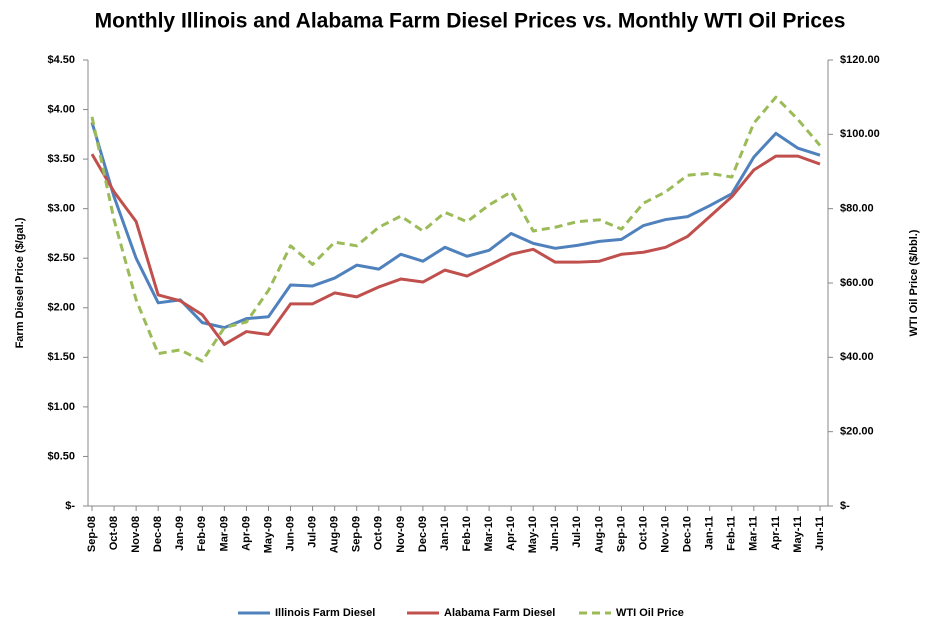 This screenshot has height=623, width=929. I want to click on x-tick-label: Jun-11, so click(820, 533).